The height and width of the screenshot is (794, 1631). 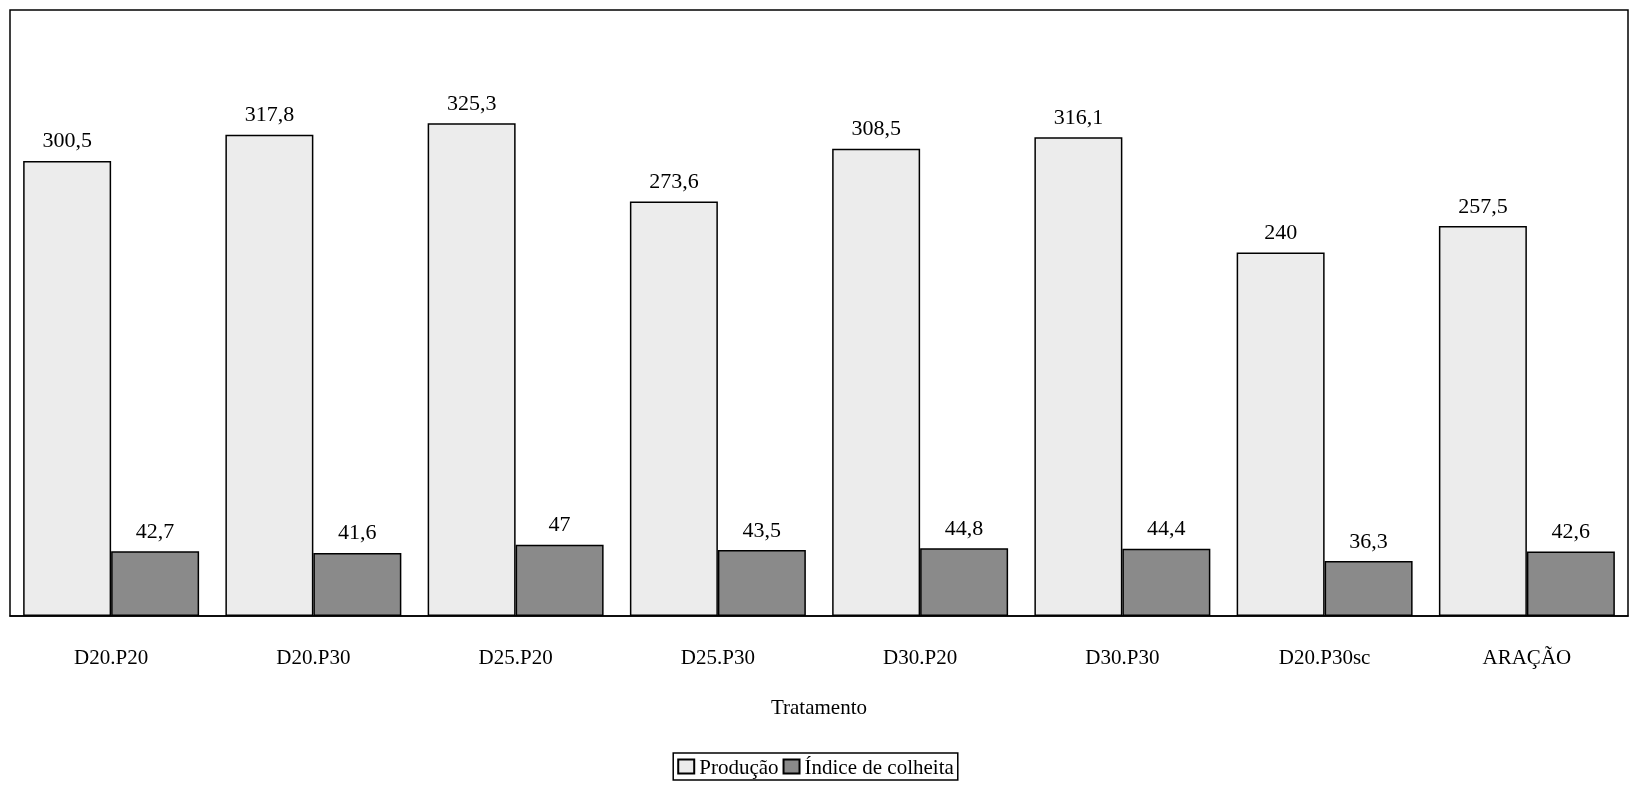 What do you see at coordinates (1527, 656) in the screenshot?
I see `x-tick-label: ARAÇÃO` at bounding box center [1527, 656].